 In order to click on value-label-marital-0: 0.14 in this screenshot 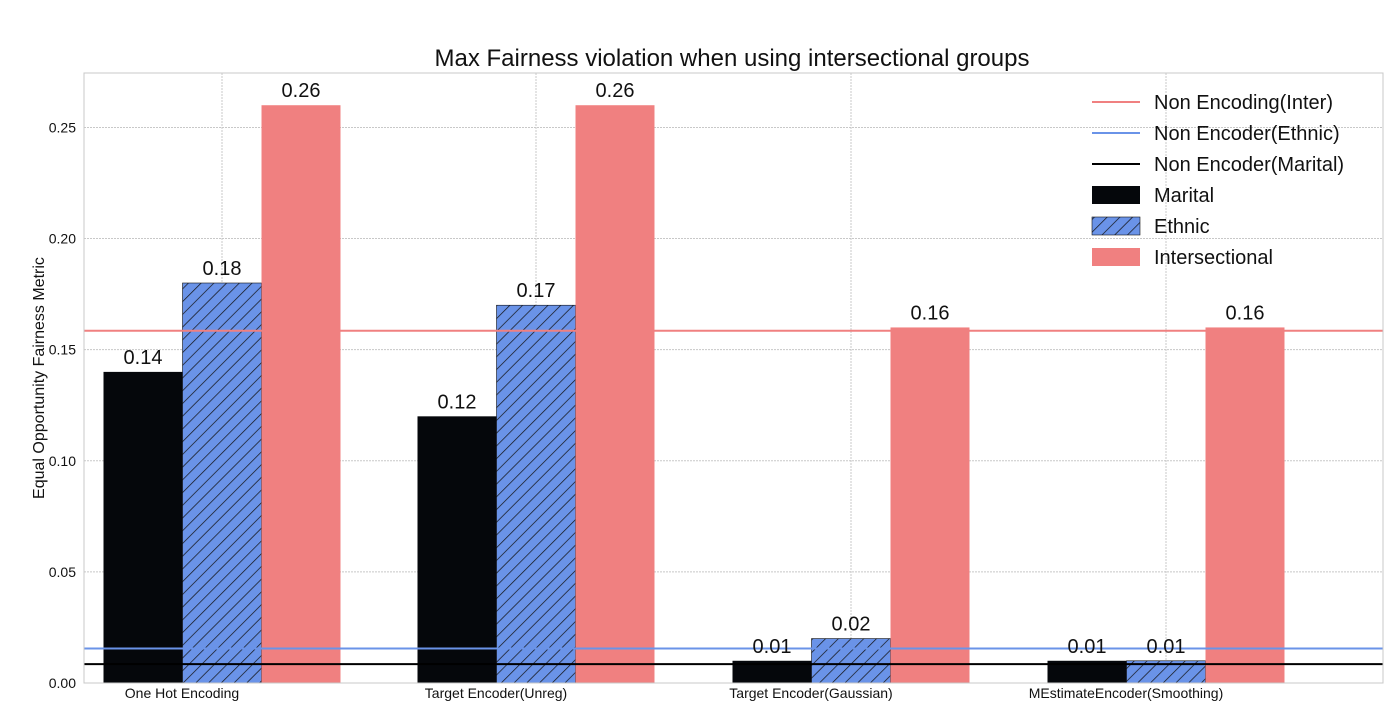, I will do `click(143, 358)`.